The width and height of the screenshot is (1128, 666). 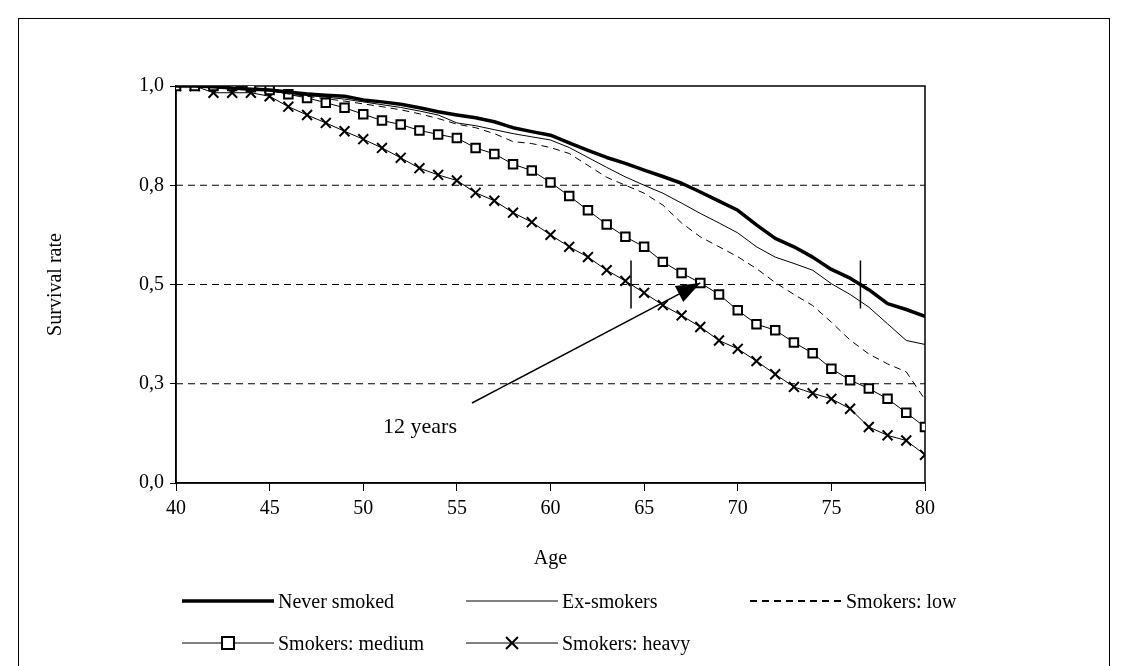 What do you see at coordinates (550, 507) in the screenshot?
I see `x-tick-label: 60` at bounding box center [550, 507].